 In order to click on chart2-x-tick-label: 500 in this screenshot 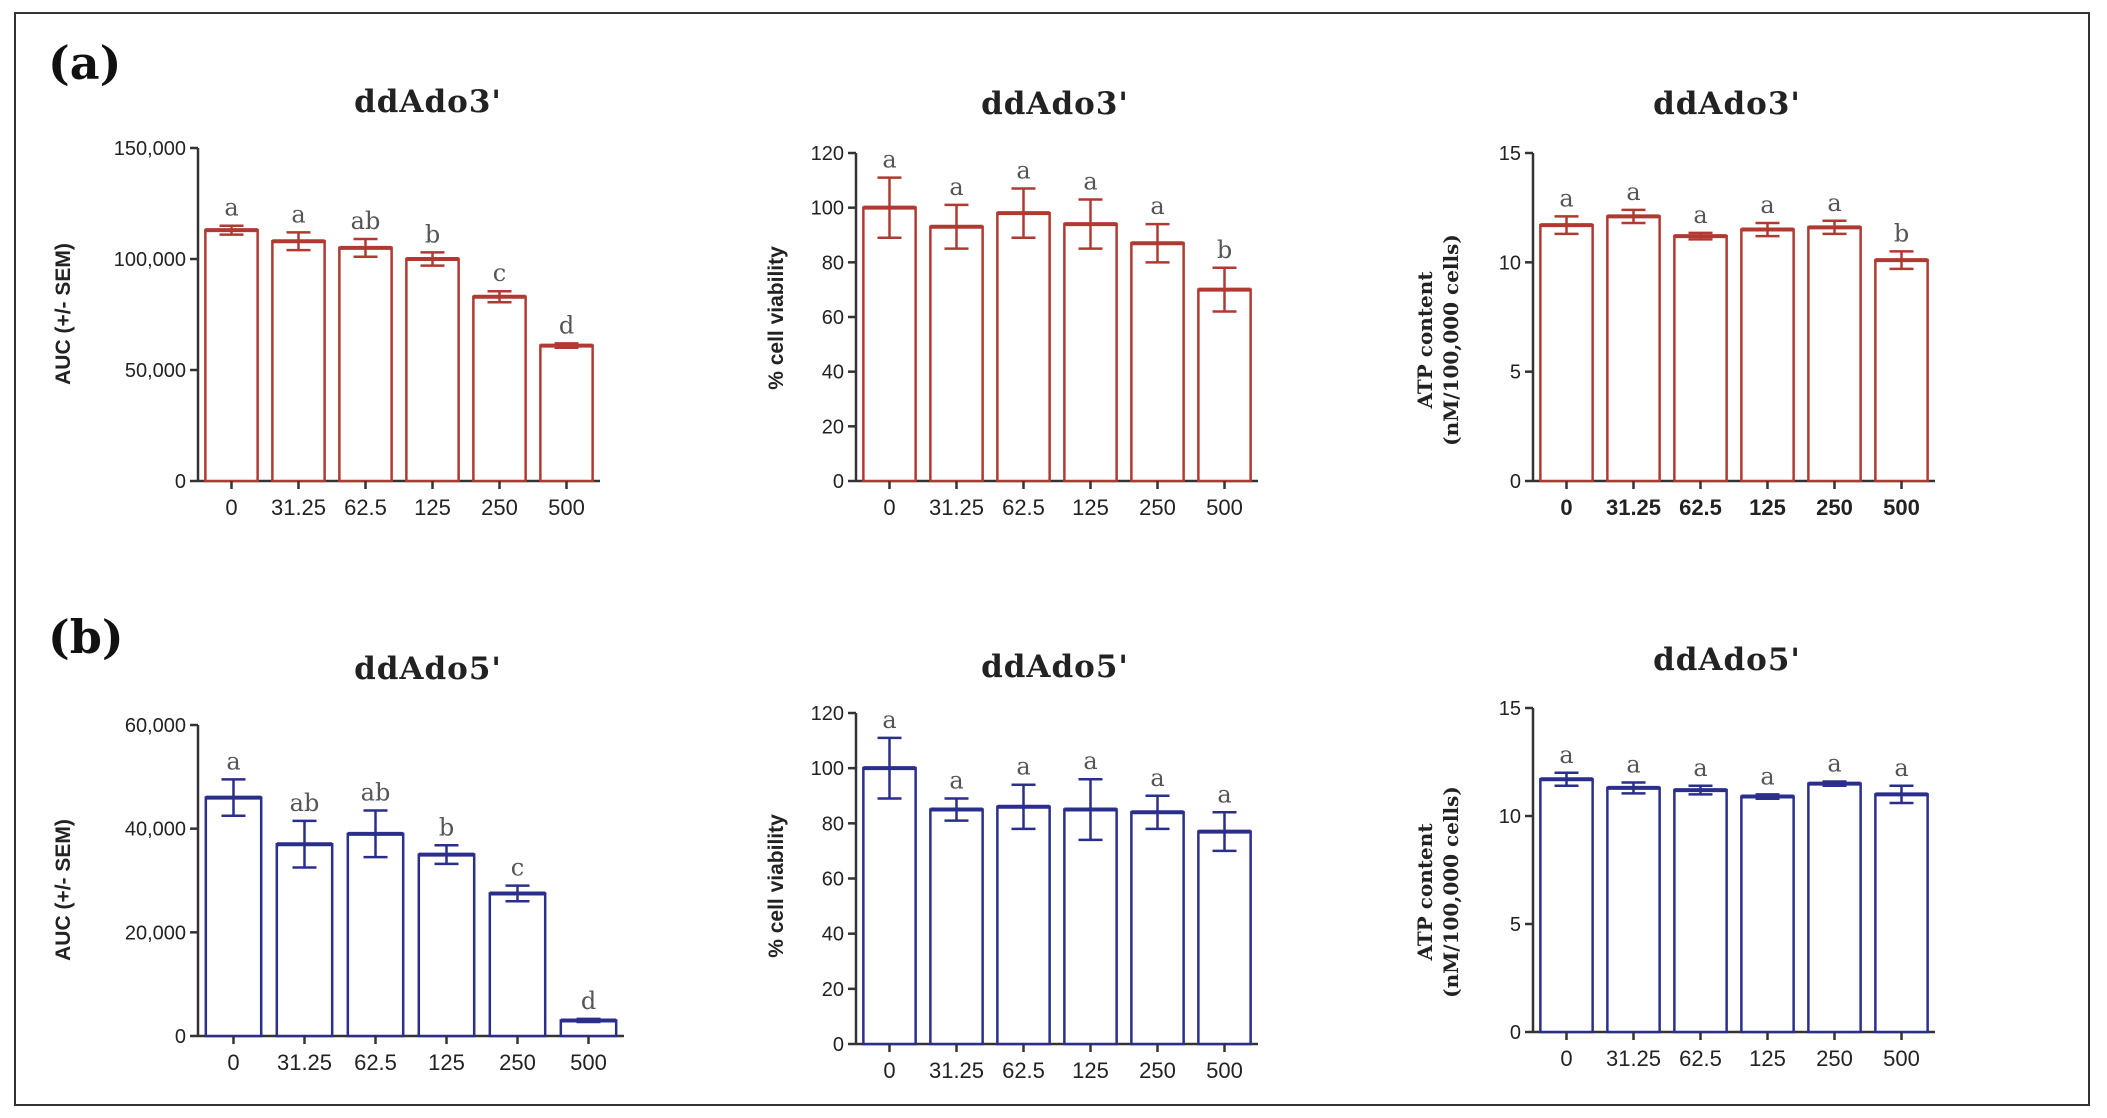, I will do `click(1224, 507)`.